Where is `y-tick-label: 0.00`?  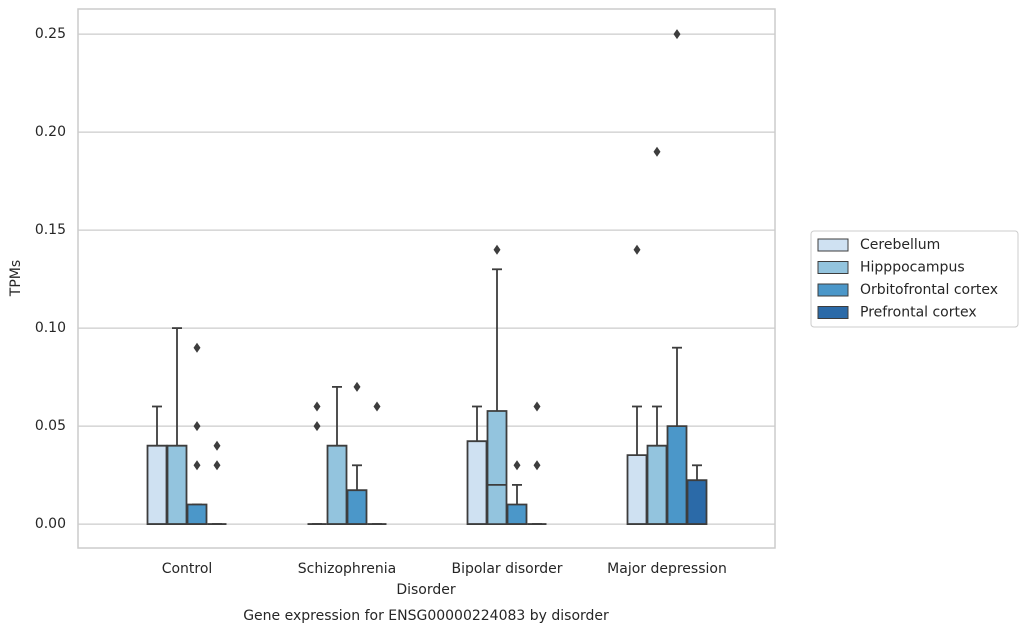 y-tick-label: 0.00 is located at coordinates (50, 524).